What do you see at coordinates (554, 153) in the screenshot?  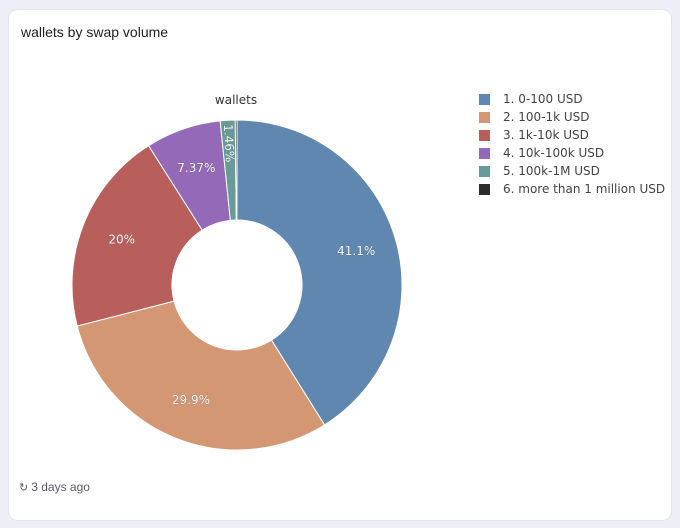 I see `legend-label-4: 4. 10k-100k USD` at bounding box center [554, 153].